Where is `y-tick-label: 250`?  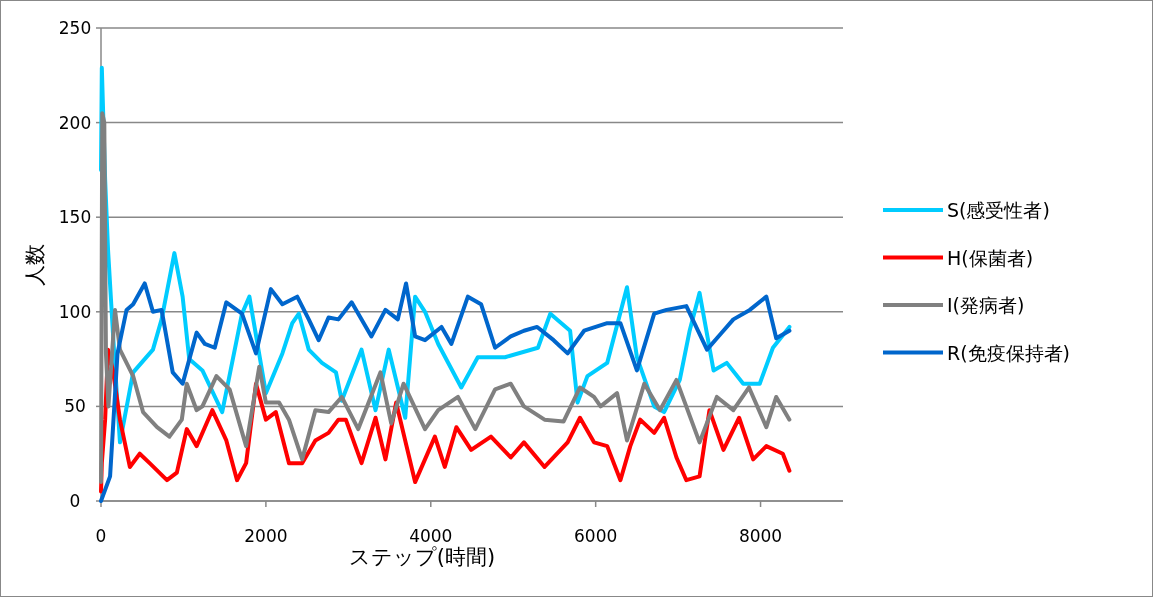 y-tick-label: 250 is located at coordinates (75, 28).